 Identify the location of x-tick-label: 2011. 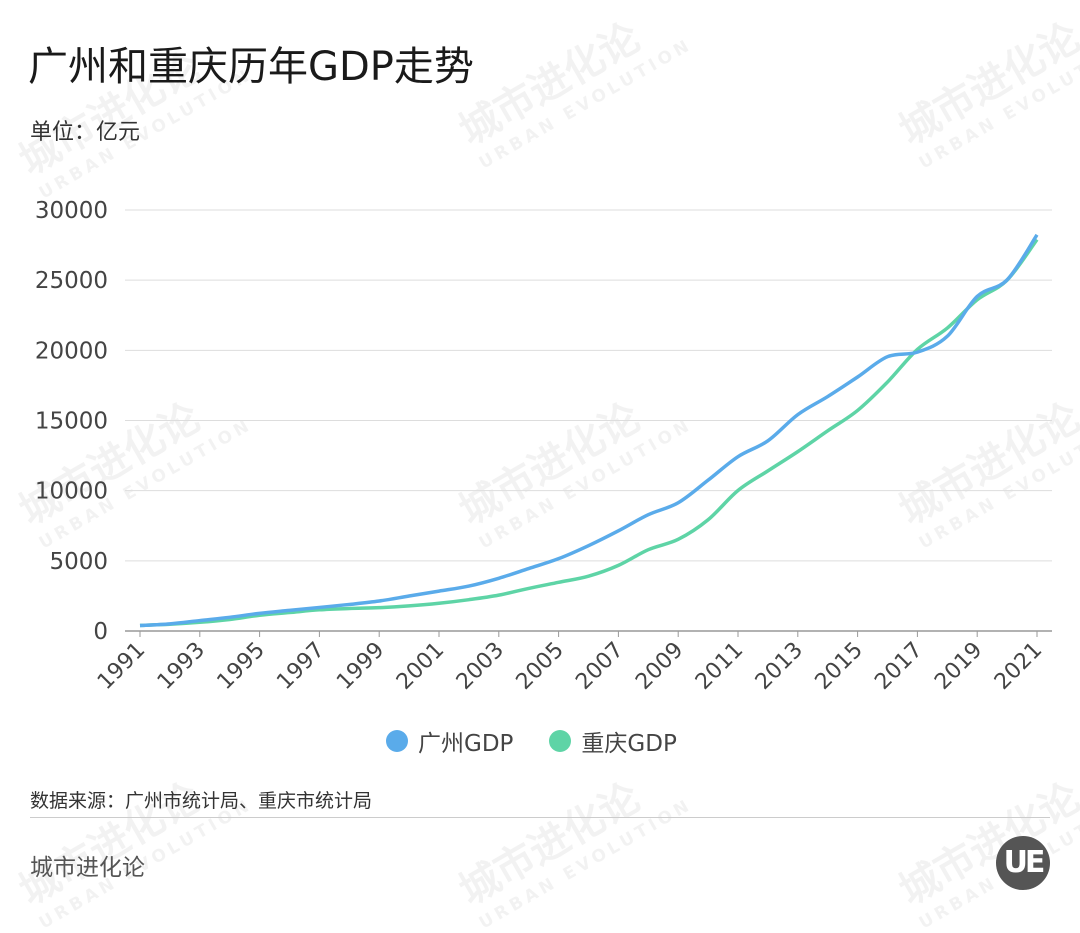
(719, 666).